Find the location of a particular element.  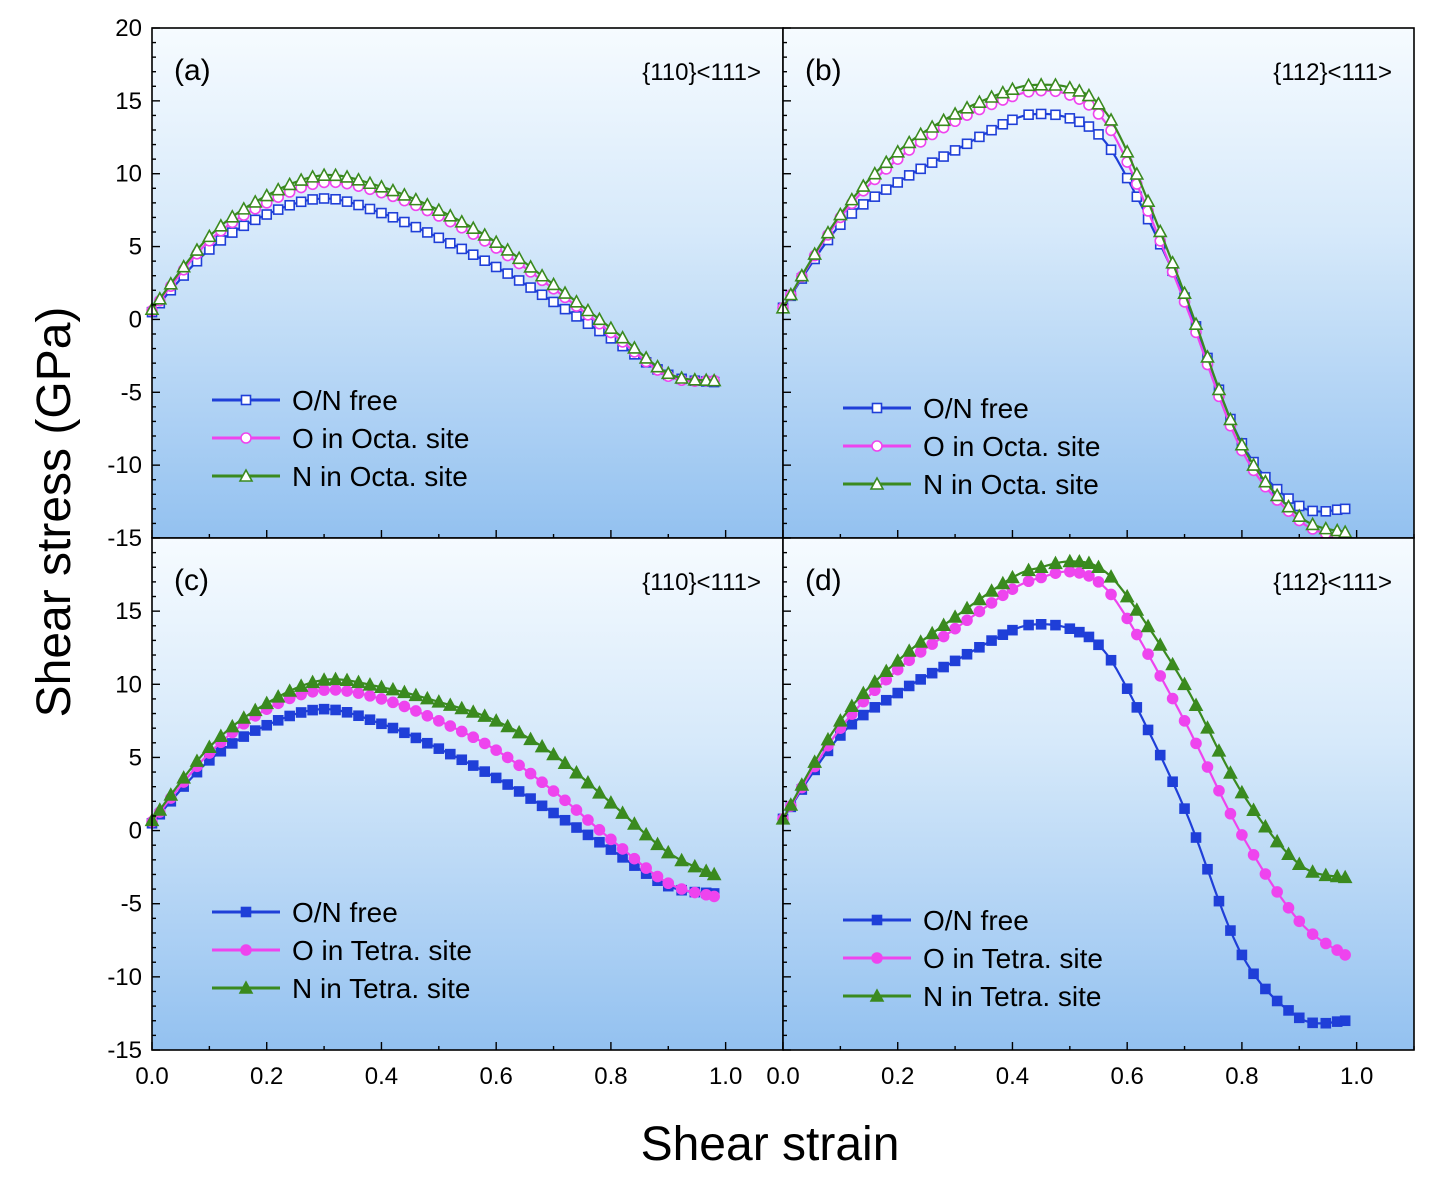

legend-label: O/N free is located at coordinates (976, 920).